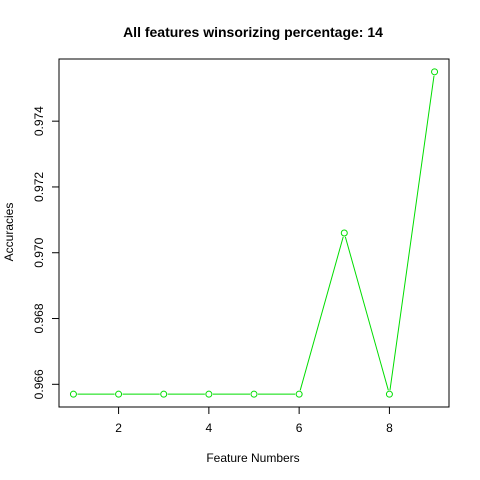  Describe the element at coordinates (299, 428) in the screenshot. I see `x-tick-label: 6` at that location.